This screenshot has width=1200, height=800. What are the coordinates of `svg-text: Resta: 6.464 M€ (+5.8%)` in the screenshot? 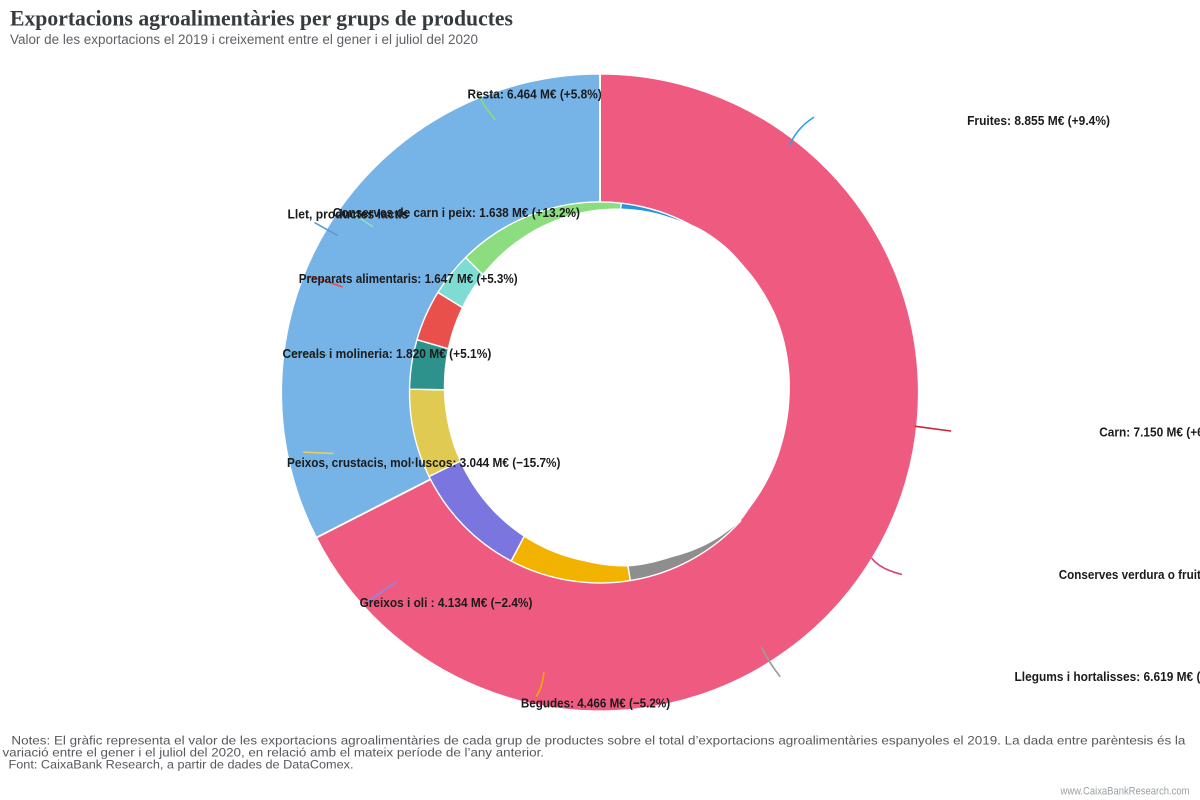 It's located at (535, 93).